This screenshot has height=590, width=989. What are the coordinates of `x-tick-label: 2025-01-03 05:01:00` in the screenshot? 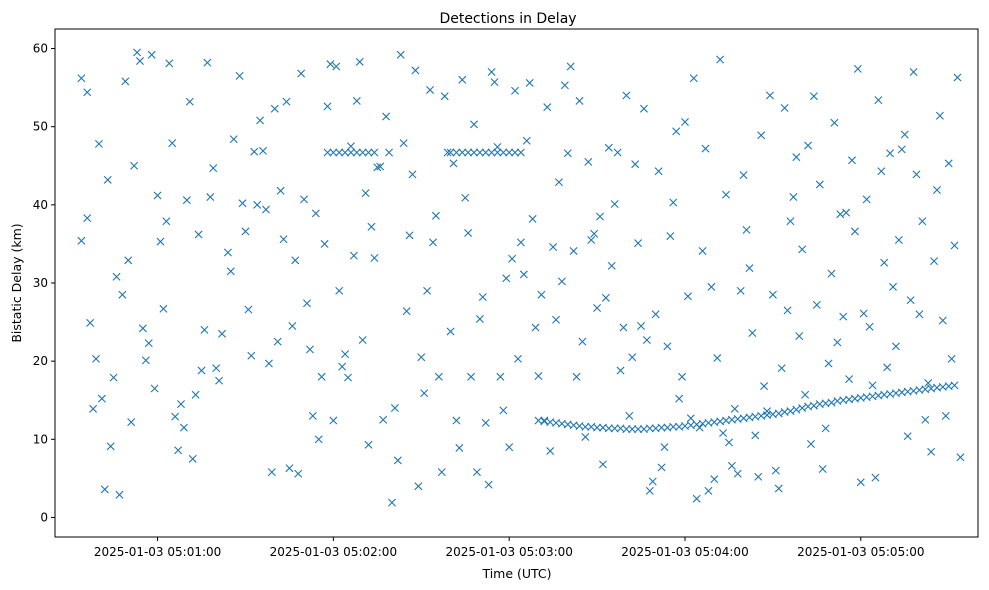 It's located at (157, 552).